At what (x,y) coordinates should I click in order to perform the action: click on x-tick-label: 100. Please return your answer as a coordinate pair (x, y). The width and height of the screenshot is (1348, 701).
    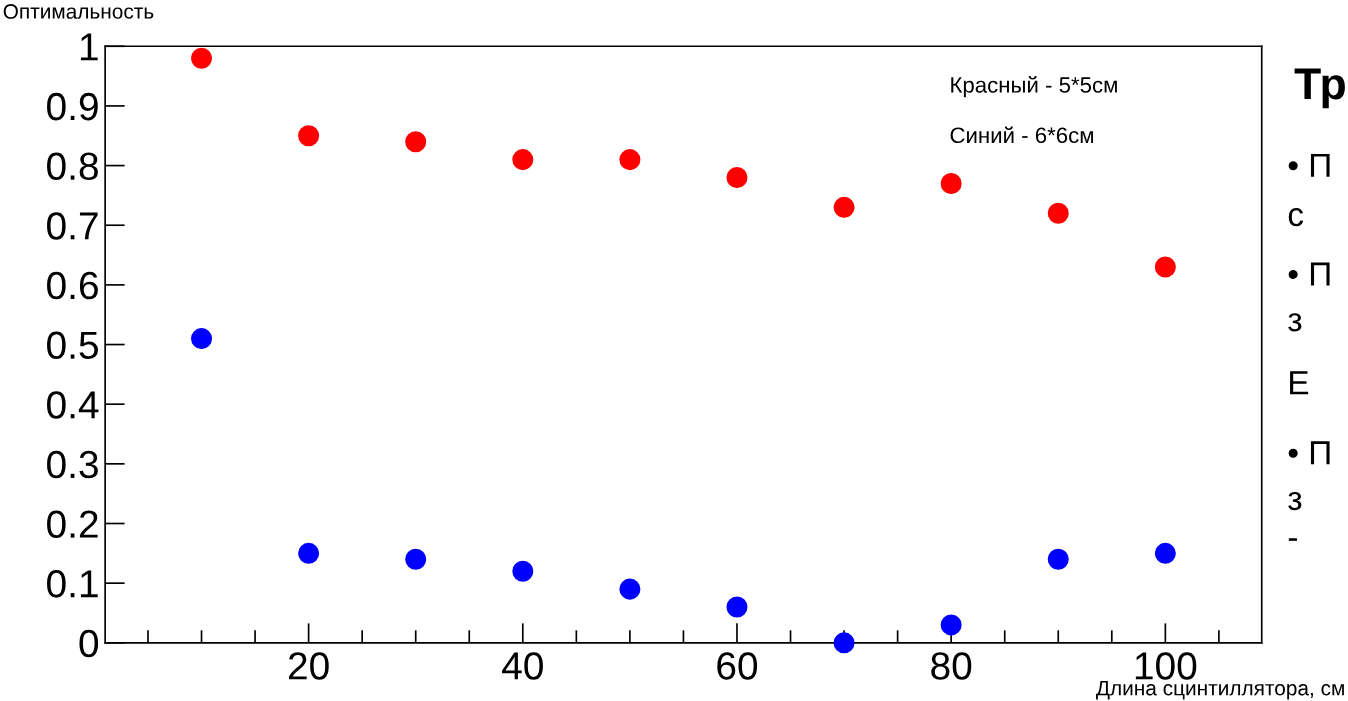
    Looking at the image, I should click on (1166, 666).